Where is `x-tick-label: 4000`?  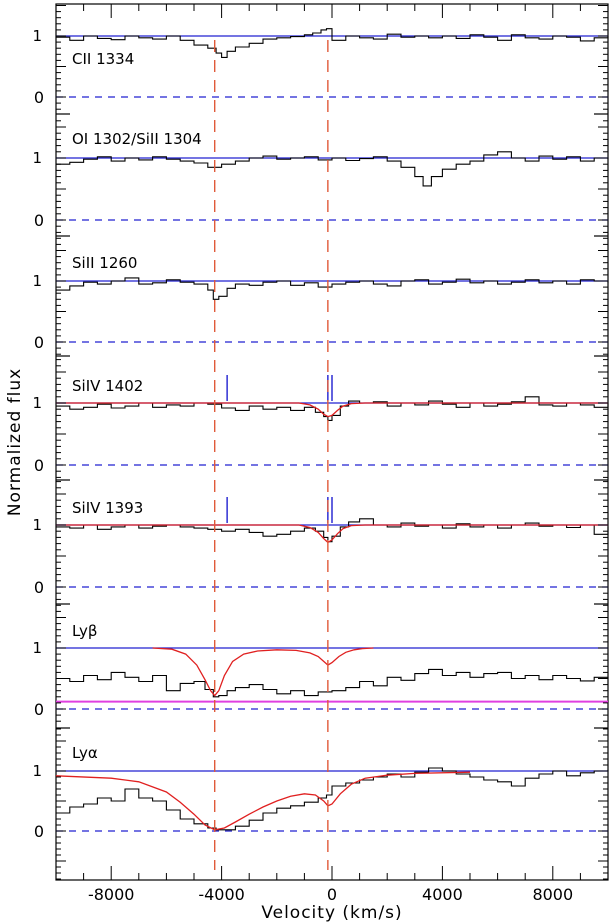
x-tick-label: 4000 is located at coordinates (442, 894).